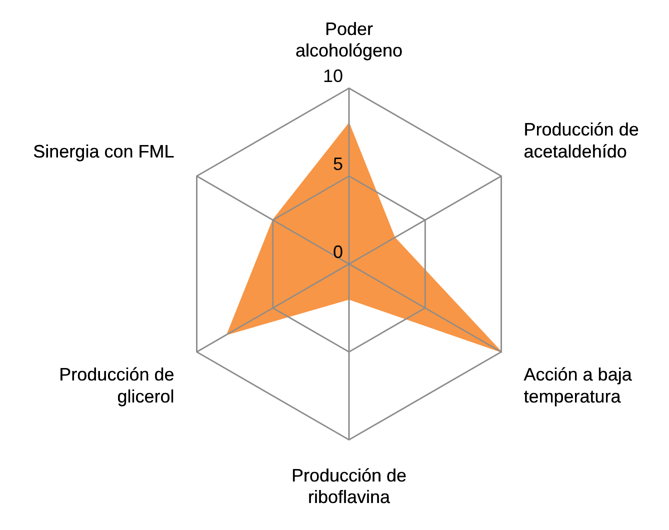 The image size is (669, 530). What do you see at coordinates (337, 164) in the screenshot?
I see `y-tick-label: 5` at bounding box center [337, 164].